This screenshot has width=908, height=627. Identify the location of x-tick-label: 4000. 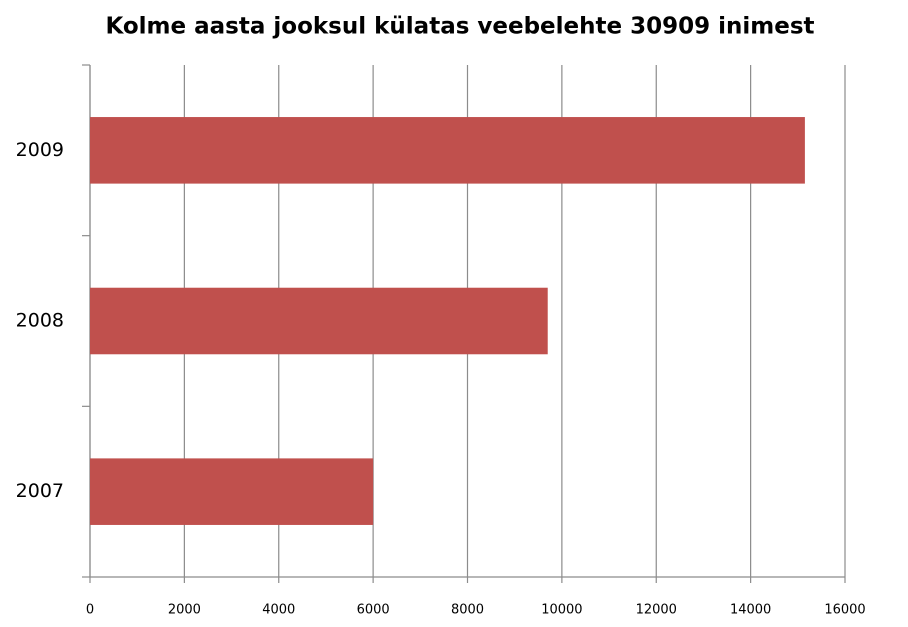
(278, 610).